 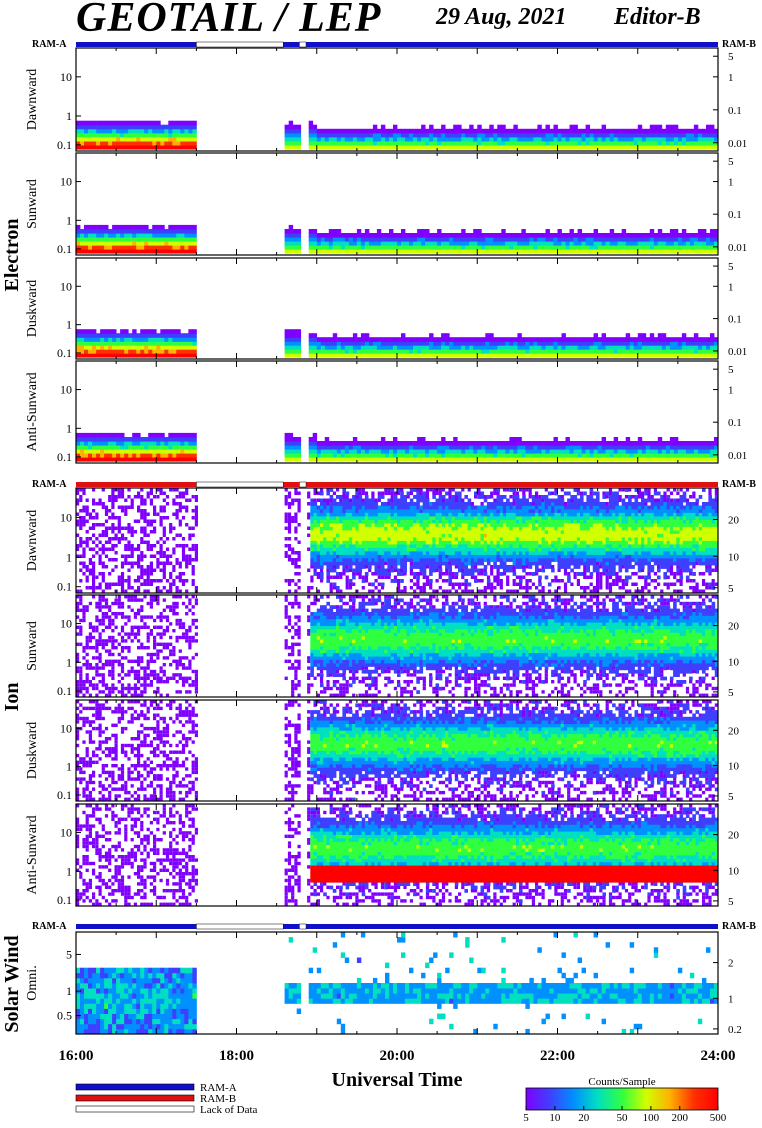 I want to click on legend-label: RAM-B, so click(x=218, y=1099).